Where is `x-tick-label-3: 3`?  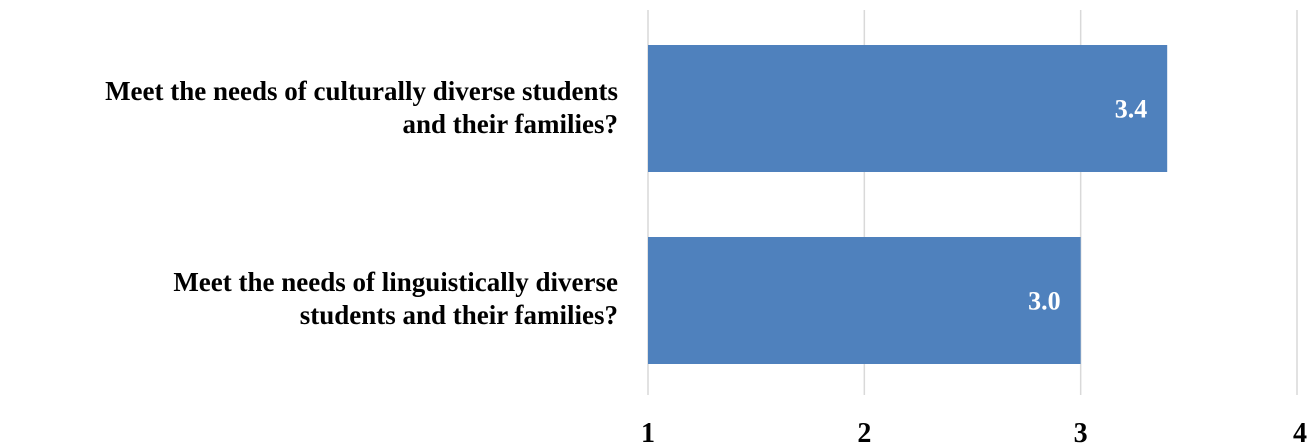
x-tick-label-3: 3 is located at coordinates (1081, 432).